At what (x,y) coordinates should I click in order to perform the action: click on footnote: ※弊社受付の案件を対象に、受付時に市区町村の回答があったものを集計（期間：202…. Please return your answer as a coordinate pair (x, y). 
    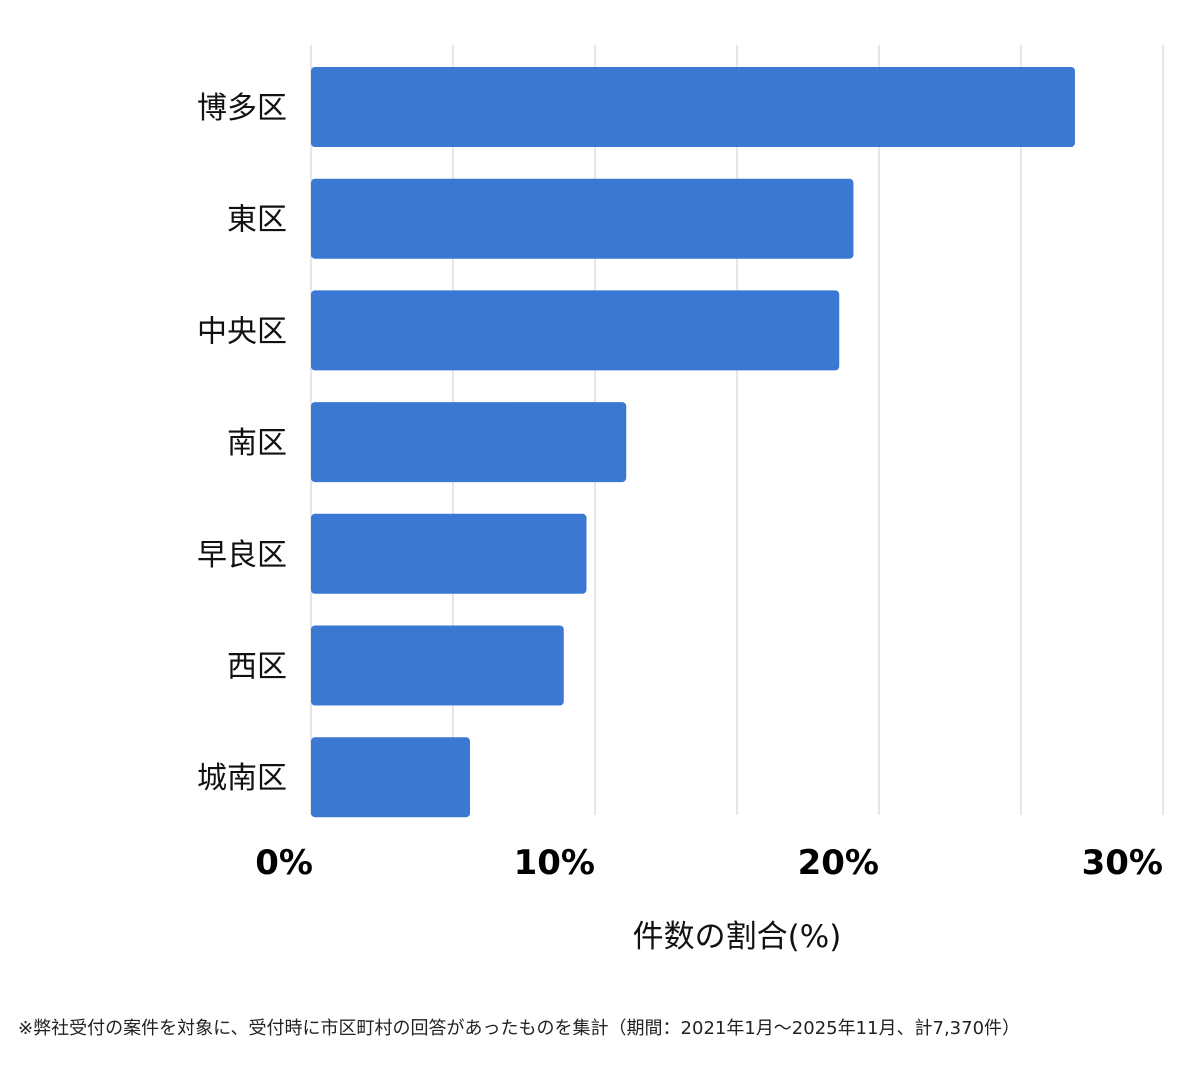
    Looking at the image, I should click on (519, 1028).